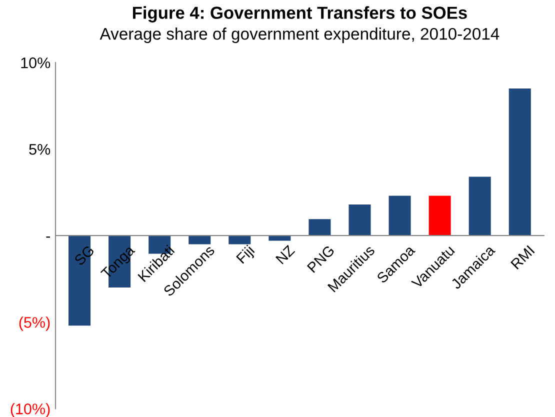 Image resolution: width=555 pixels, height=417 pixels. I want to click on y-tick-label: (10%), so click(30, 410).